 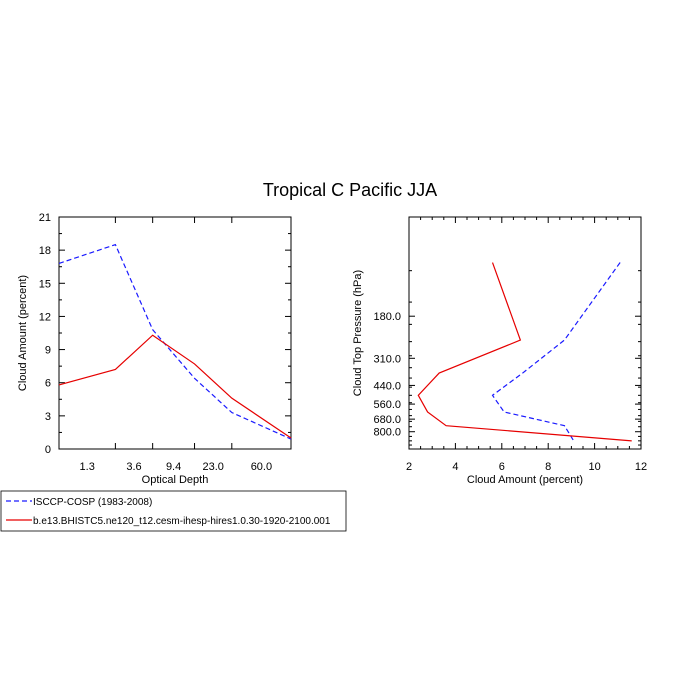 I want to click on chart-title: Tropical C Pacific JJA, so click(x=350, y=190).